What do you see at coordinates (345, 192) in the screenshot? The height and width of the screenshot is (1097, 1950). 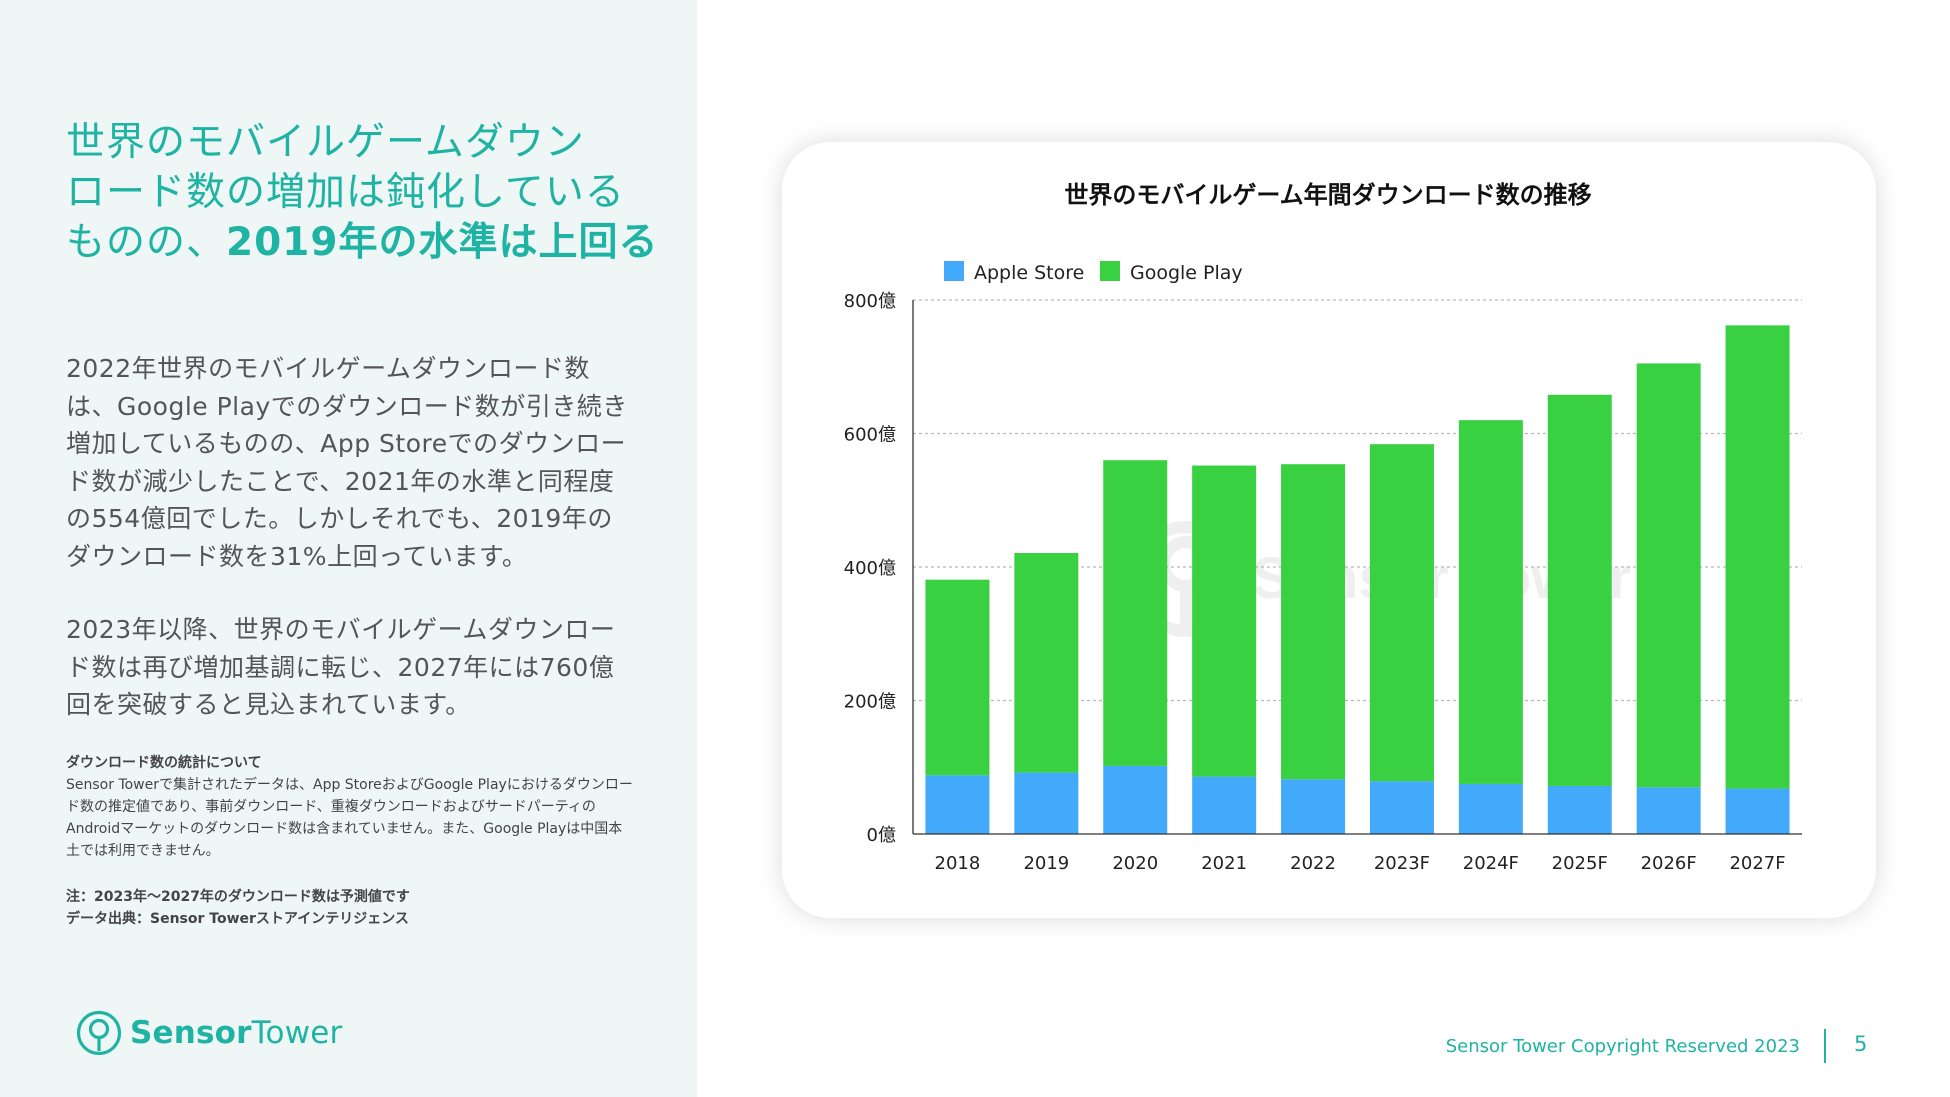 I see `headline-line-2: ロード数の増加は鈍化している` at bounding box center [345, 192].